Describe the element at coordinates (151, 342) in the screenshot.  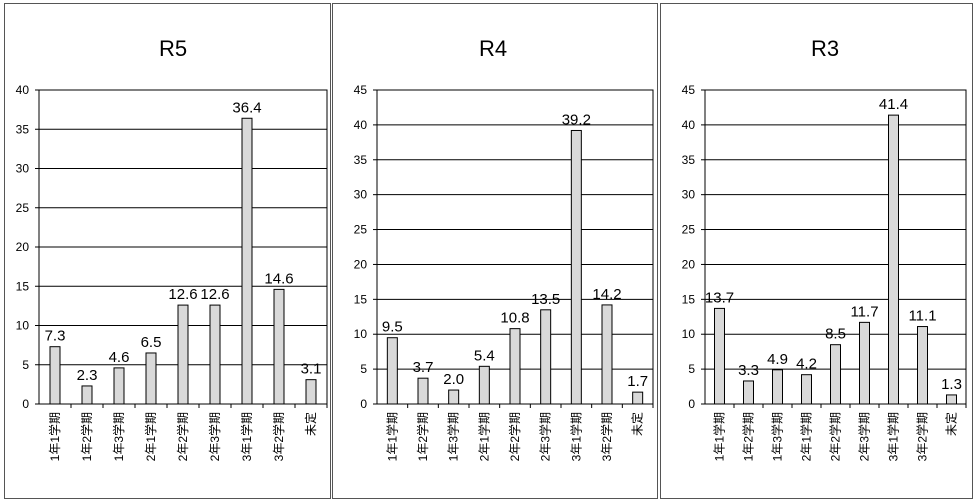
I see `bar-value-label: 6.5` at that location.